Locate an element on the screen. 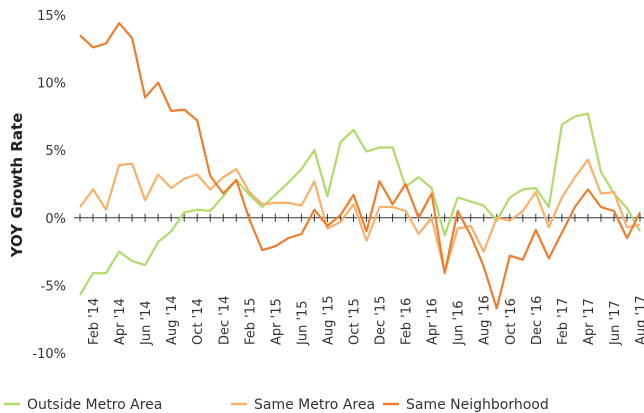 This screenshot has height=413, width=644. x-tick-label: Aug '15 is located at coordinates (328, 320).